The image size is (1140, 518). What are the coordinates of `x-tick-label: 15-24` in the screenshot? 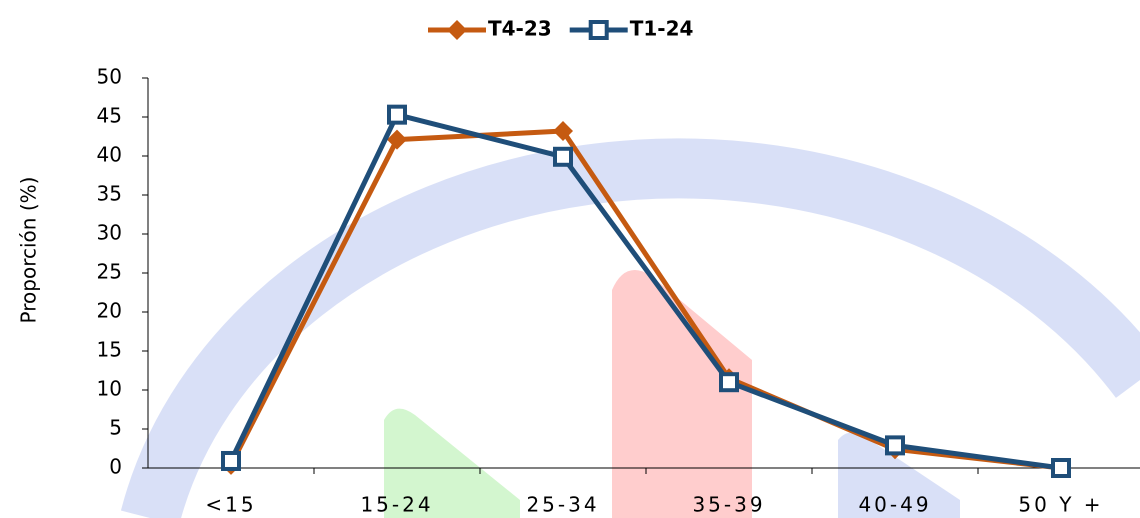 It's located at (396, 505).